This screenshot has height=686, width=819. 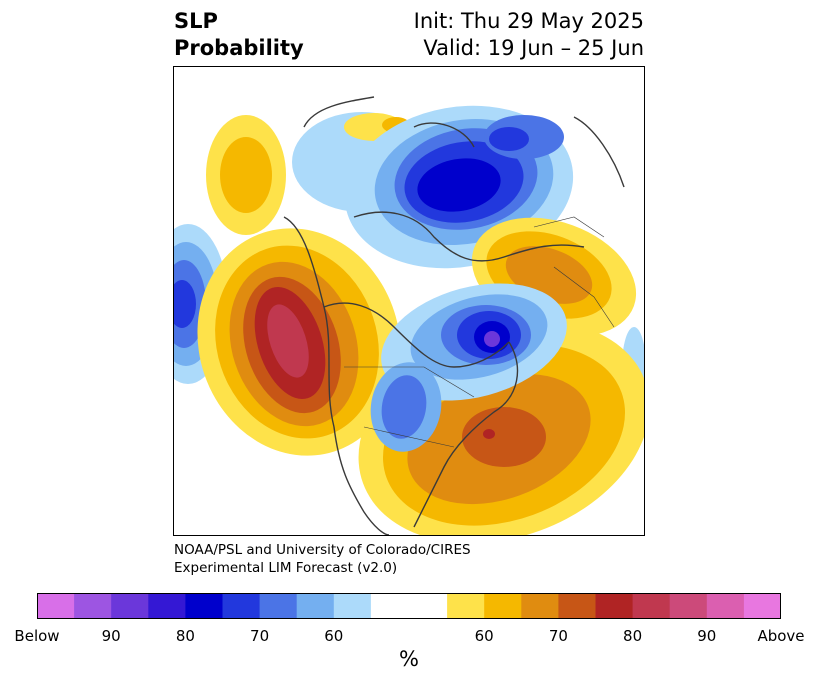 I want to click on valid-range: Valid: 19 Jun – 25 Jun, so click(x=533, y=48).